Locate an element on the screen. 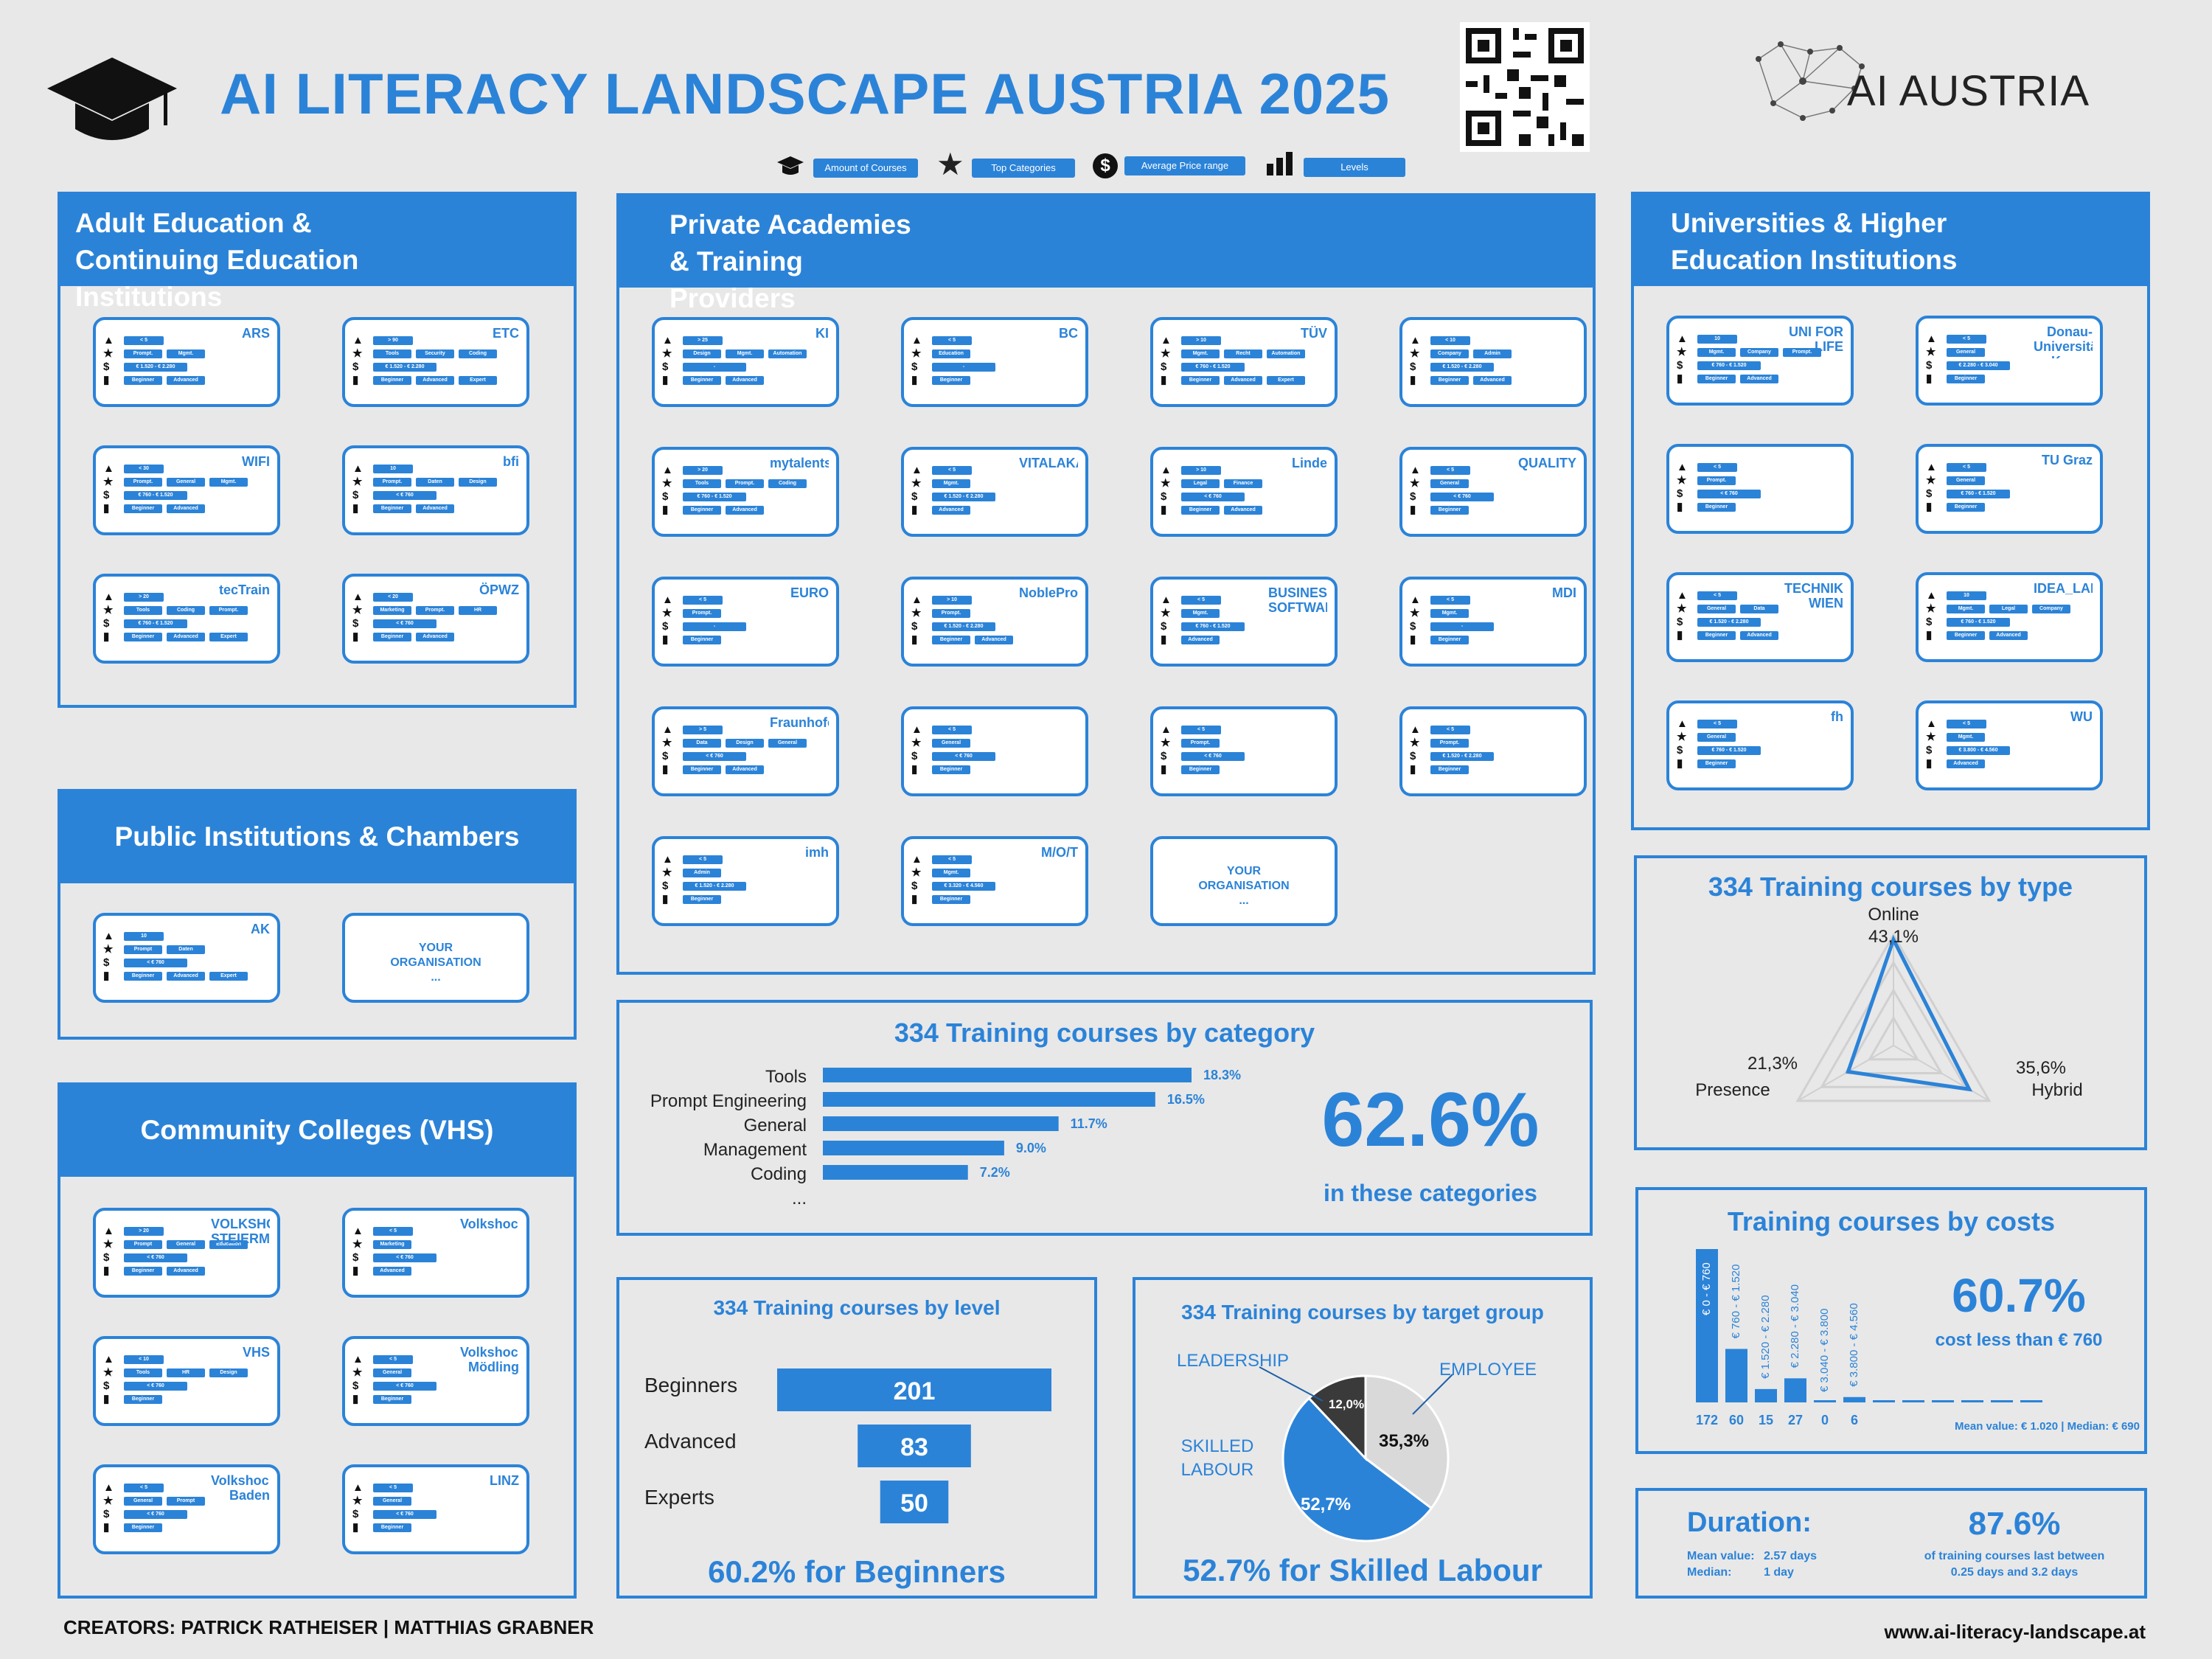  course-count: < 20 is located at coordinates (393, 597).